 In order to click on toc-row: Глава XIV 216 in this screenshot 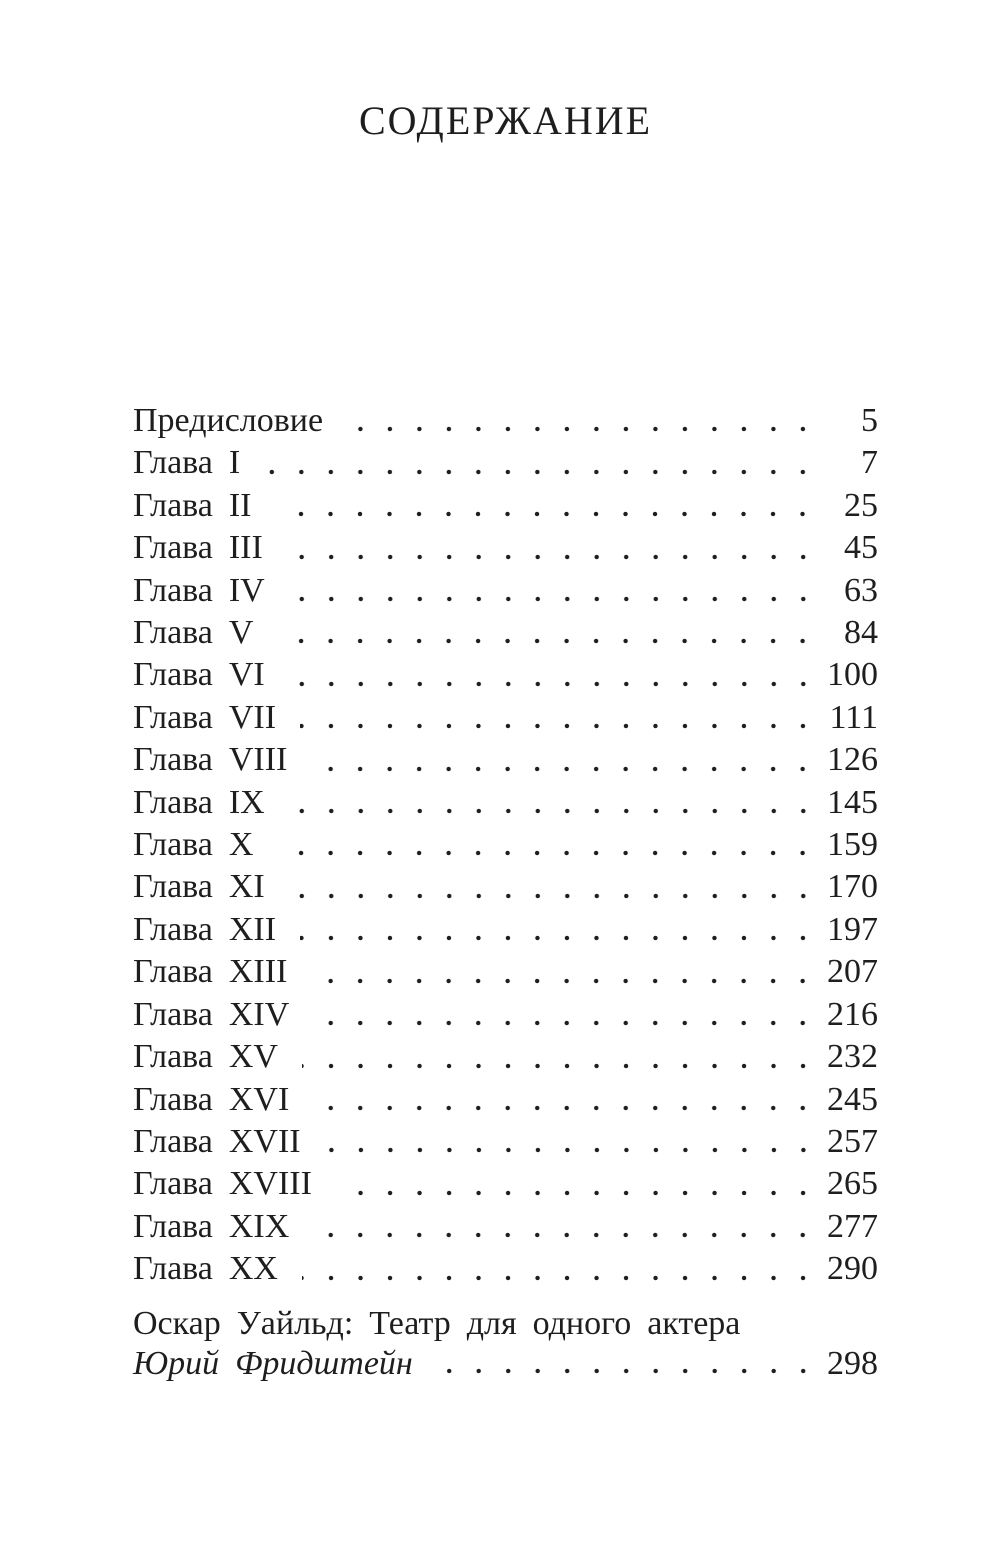, I will do `click(505, 1015)`.